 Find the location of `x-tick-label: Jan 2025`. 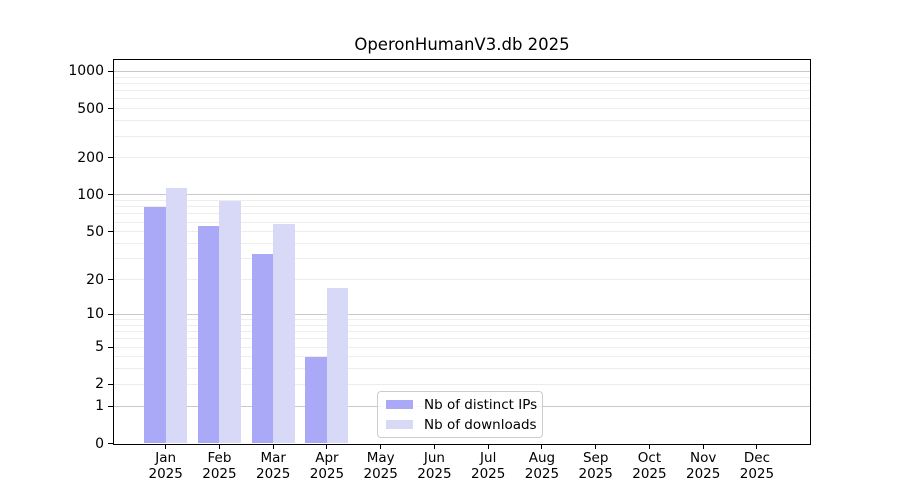

x-tick-label: Jan 2025 is located at coordinates (166, 466).